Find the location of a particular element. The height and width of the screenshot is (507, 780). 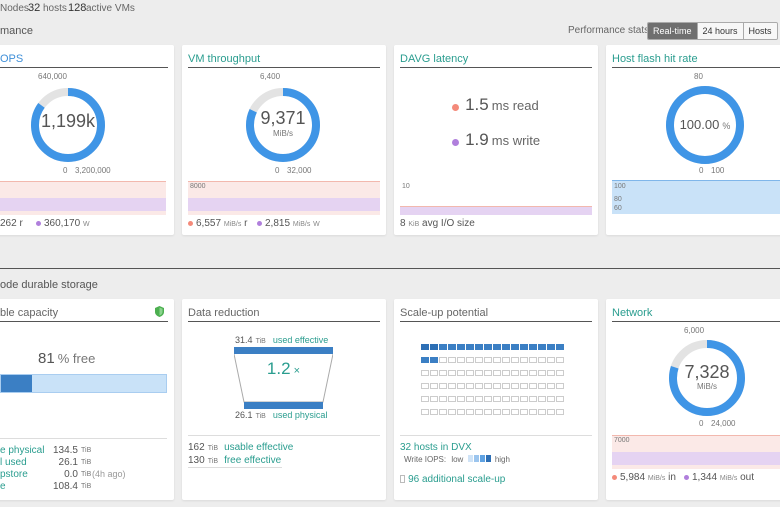

separator is located at coordinates (496, 435).